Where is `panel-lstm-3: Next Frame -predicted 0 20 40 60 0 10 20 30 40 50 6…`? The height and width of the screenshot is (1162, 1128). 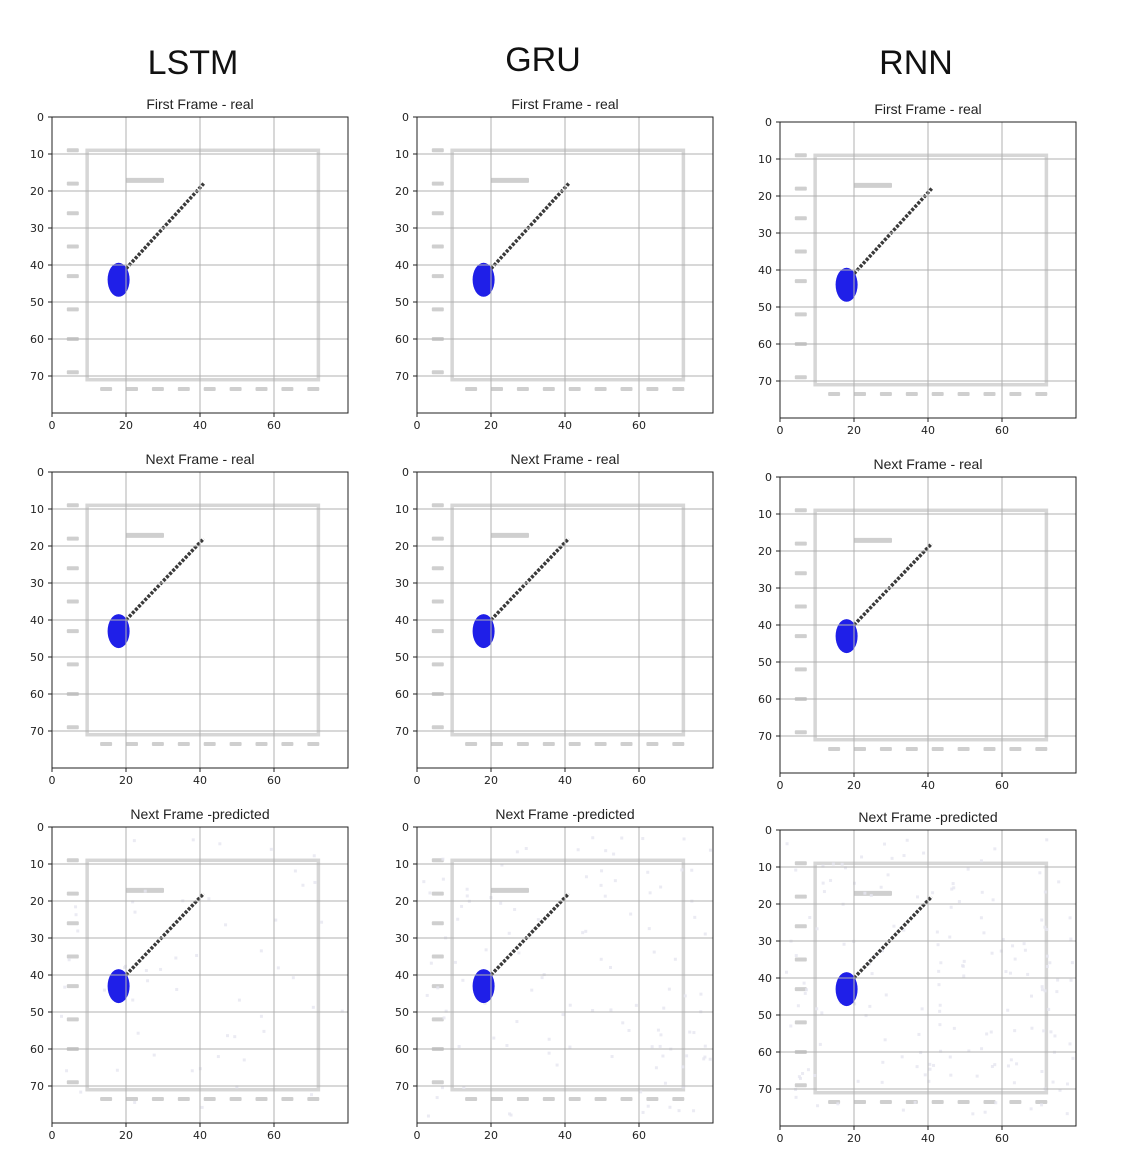 panel-lstm-3: Next Frame -predicted 0 20 40 60 0 10 20 30 40 50 6… is located at coordinates (189, 974).